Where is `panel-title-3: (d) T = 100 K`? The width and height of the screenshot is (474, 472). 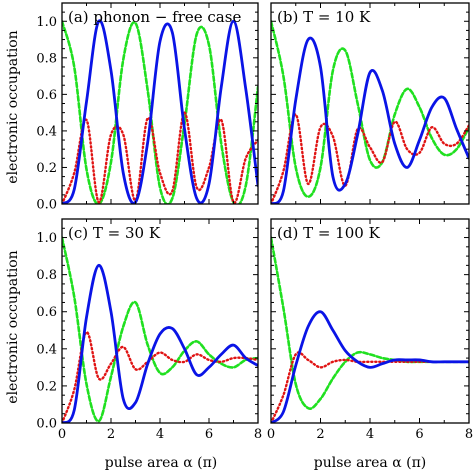 panel-title-3: (d) T = 100 K is located at coordinates (329, 233).